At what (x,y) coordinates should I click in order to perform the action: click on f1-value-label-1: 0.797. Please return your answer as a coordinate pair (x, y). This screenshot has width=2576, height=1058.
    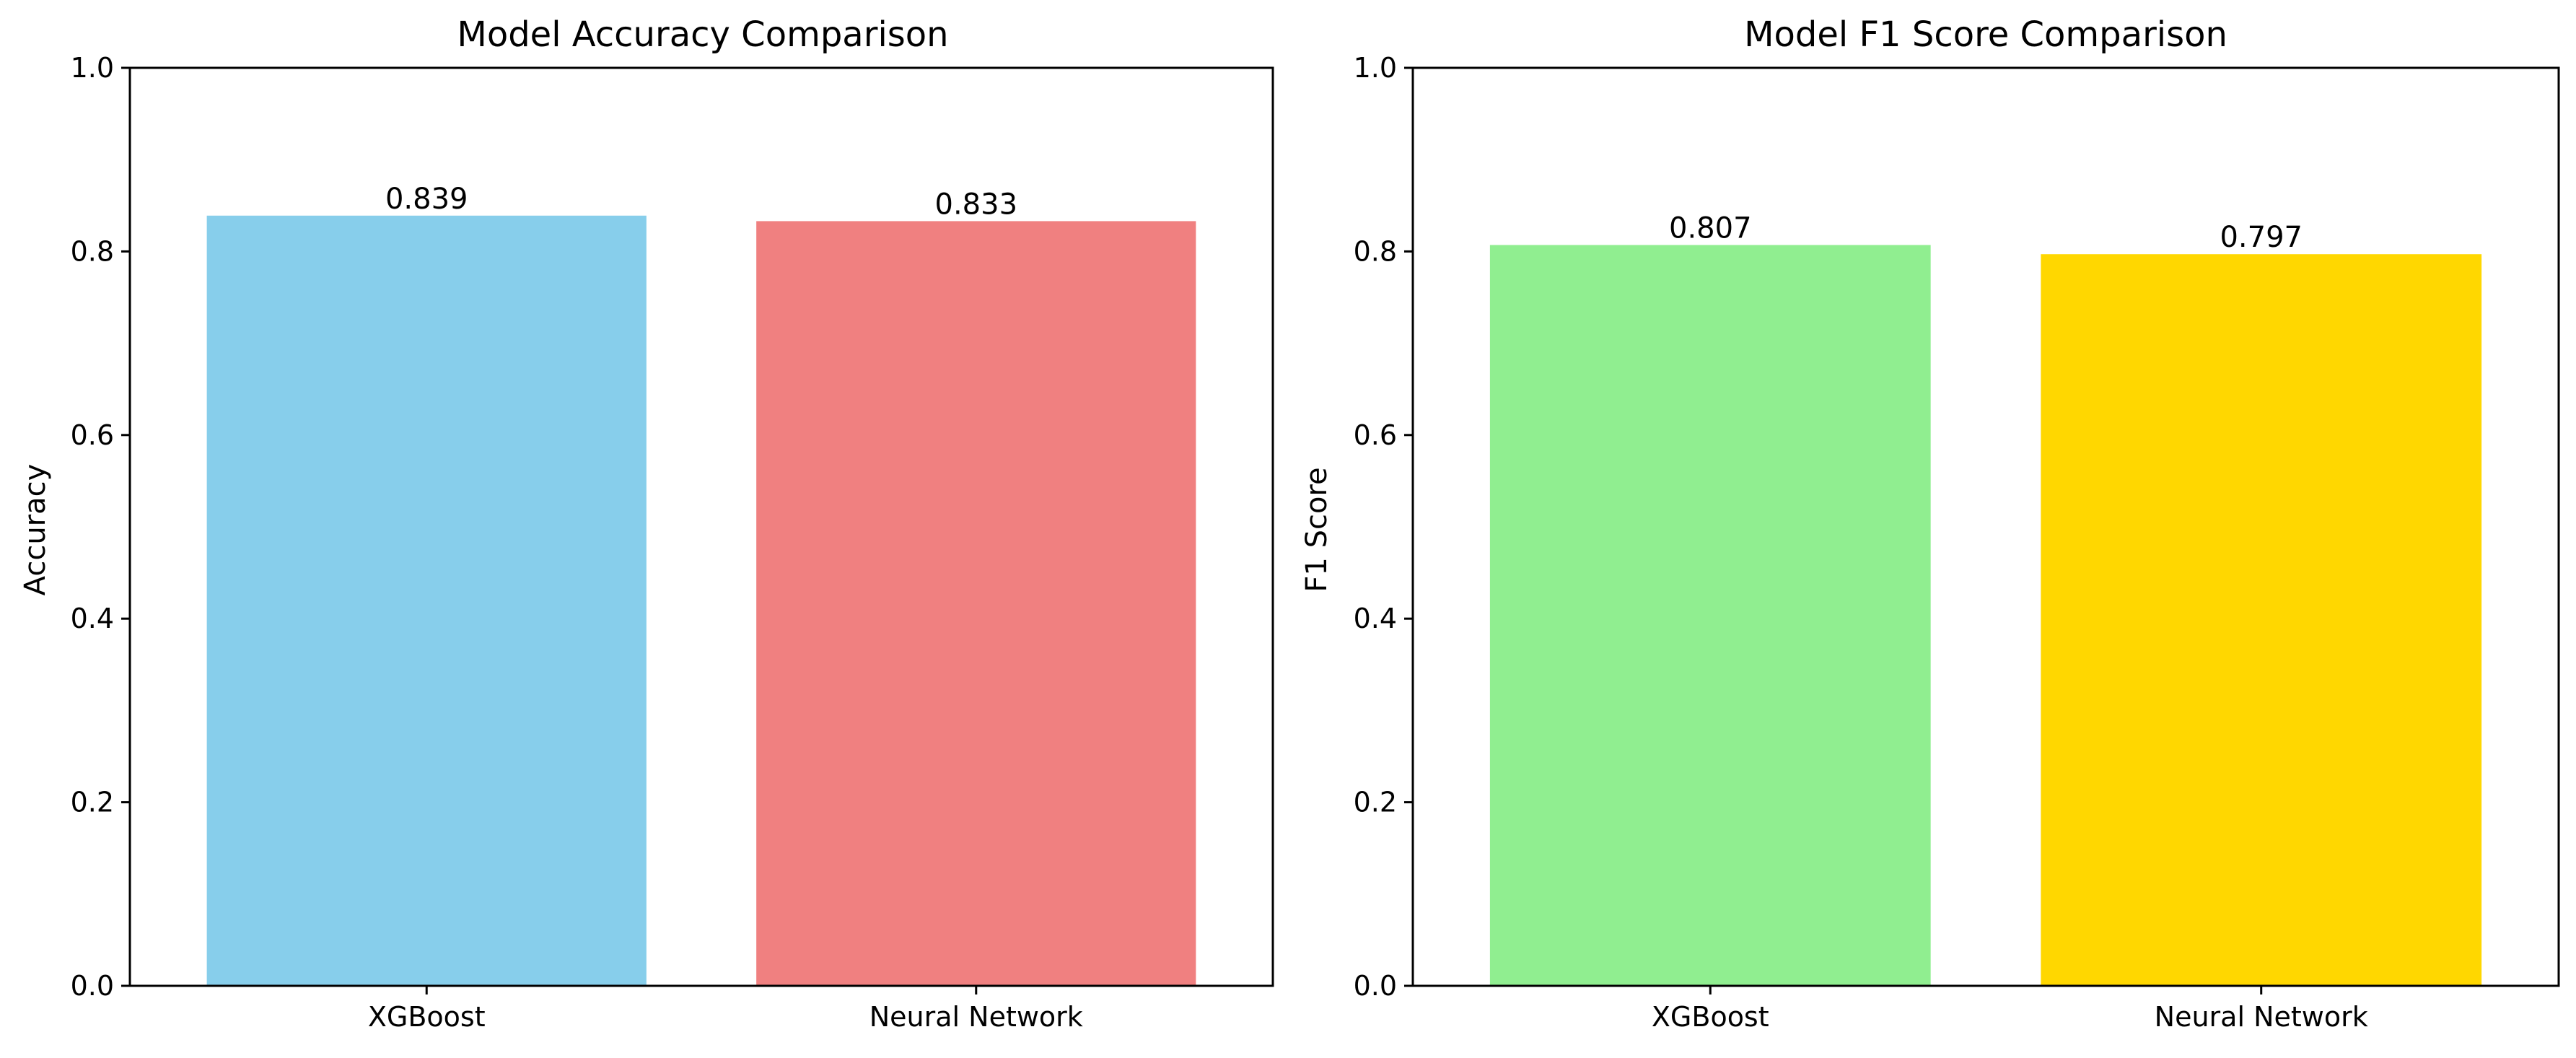
    Looking at the image, I should click on (2261, 237).